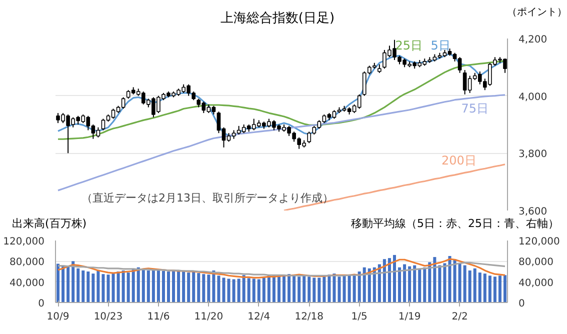 This screenshot has width=567, height=334. What do you see at coordinates (108, 317) in the screenshot?
I see `x-tick-label: 10/23` at bounding box center [108, 317].